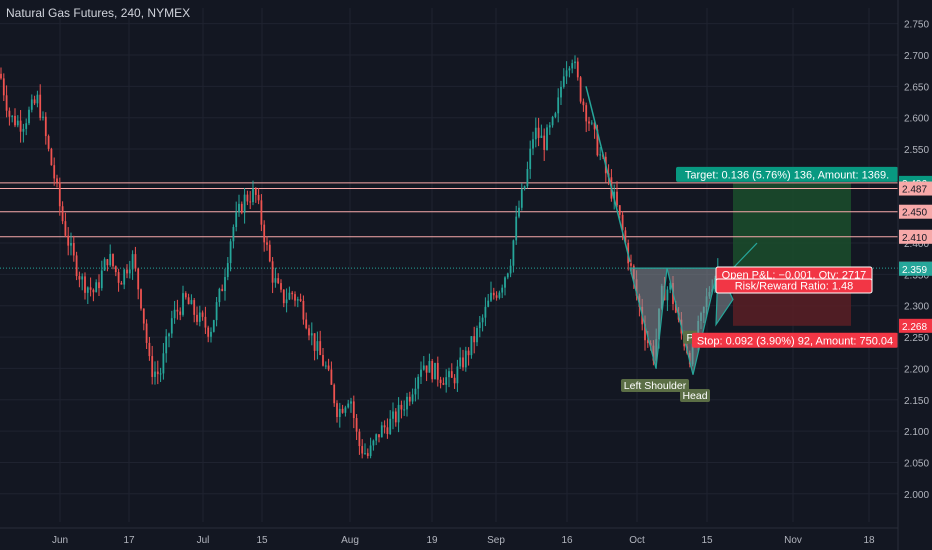 This screenshot has width=932, height=550. Describe the element at coordinates (608, 174) in the screenshot. I see `trend-line` at that location.